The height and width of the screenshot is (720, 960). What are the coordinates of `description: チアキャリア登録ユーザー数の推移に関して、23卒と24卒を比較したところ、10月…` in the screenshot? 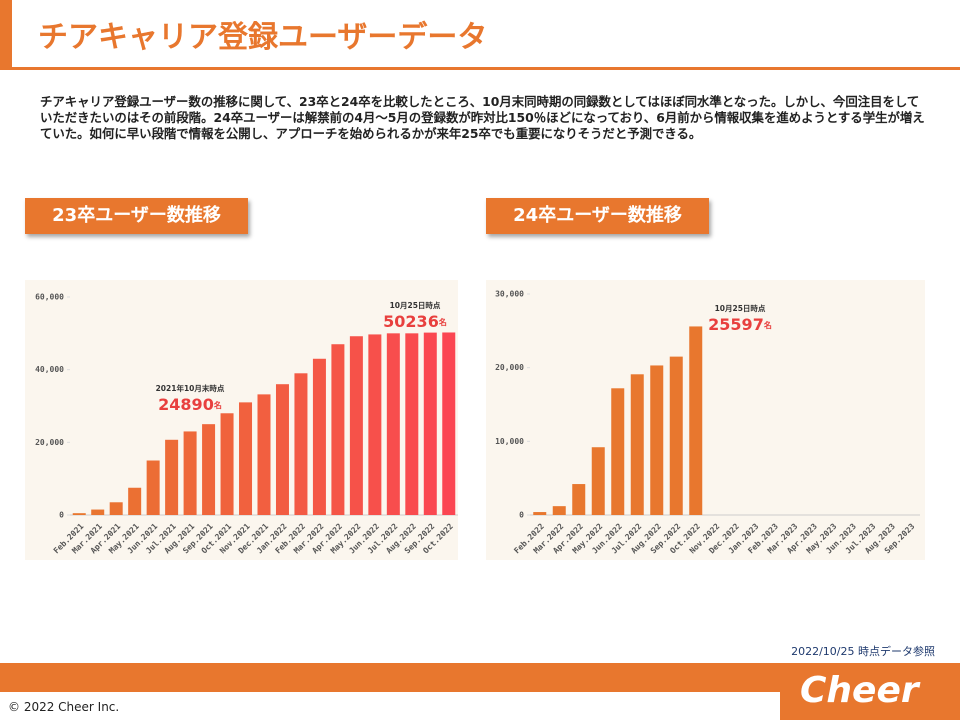 It's located at (482, 117).